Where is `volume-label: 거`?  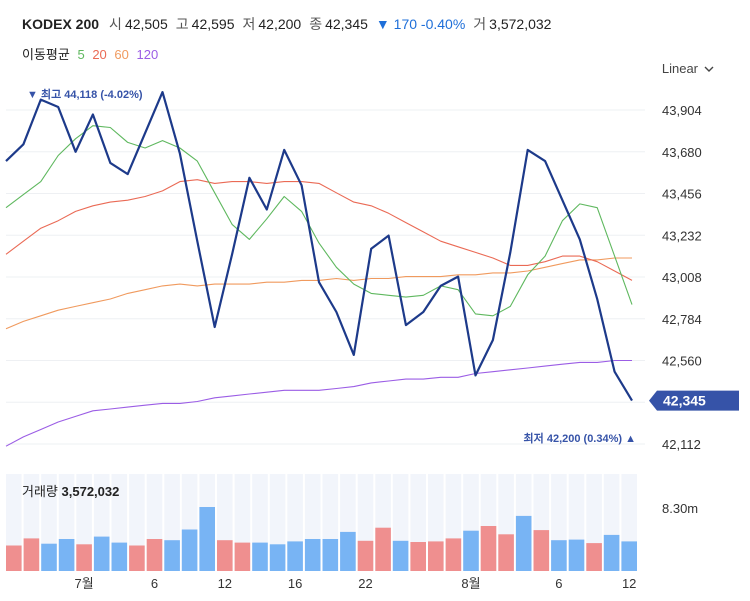 volume-label: 거 is located at coordinates (480, 24).